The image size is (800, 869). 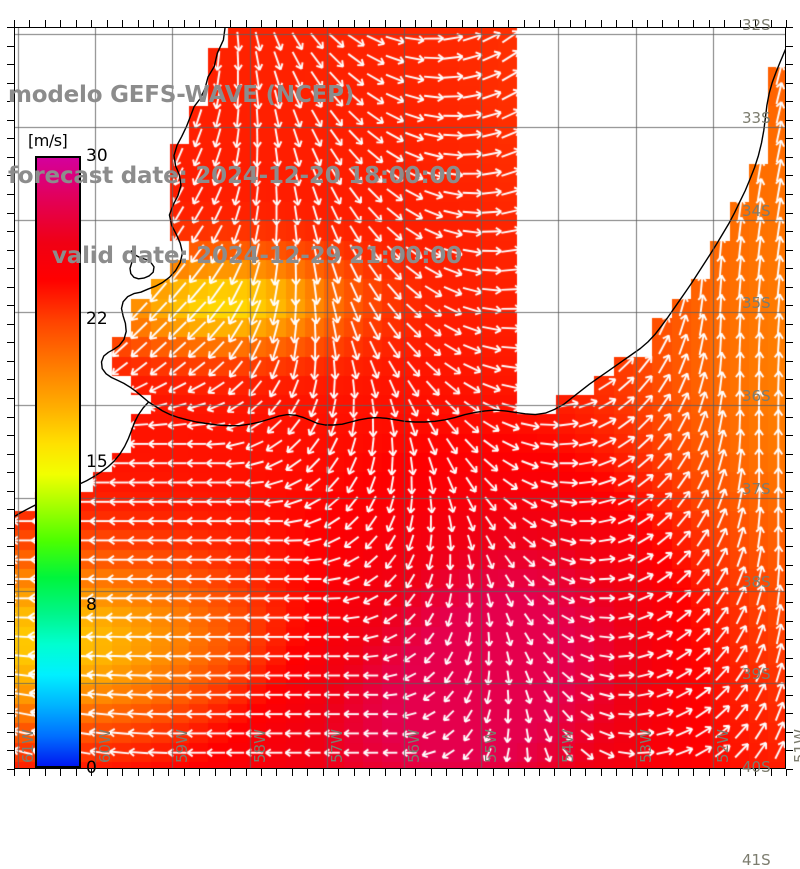 I want to click on colorbar, so click(x=58, y=462).